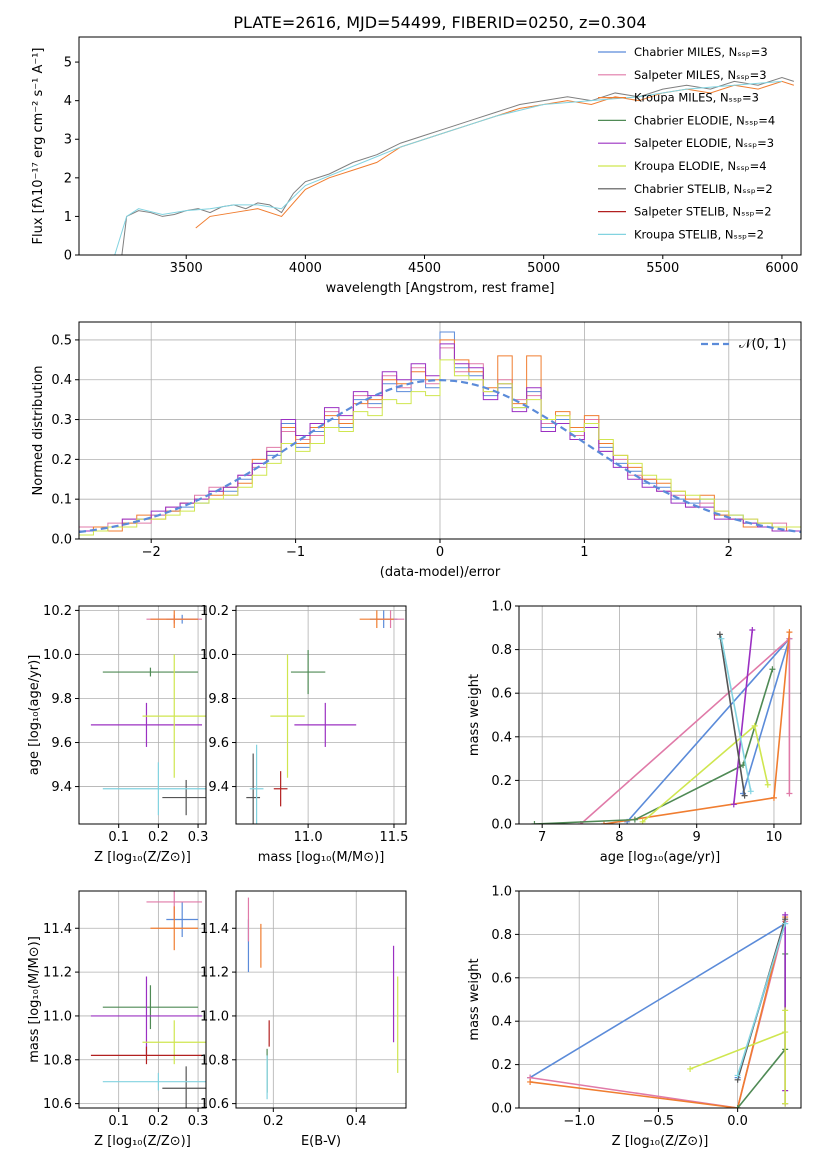 This screenshot has width=819, height=1170. I want to click on y-tick-label: 4, so click(68, 101).